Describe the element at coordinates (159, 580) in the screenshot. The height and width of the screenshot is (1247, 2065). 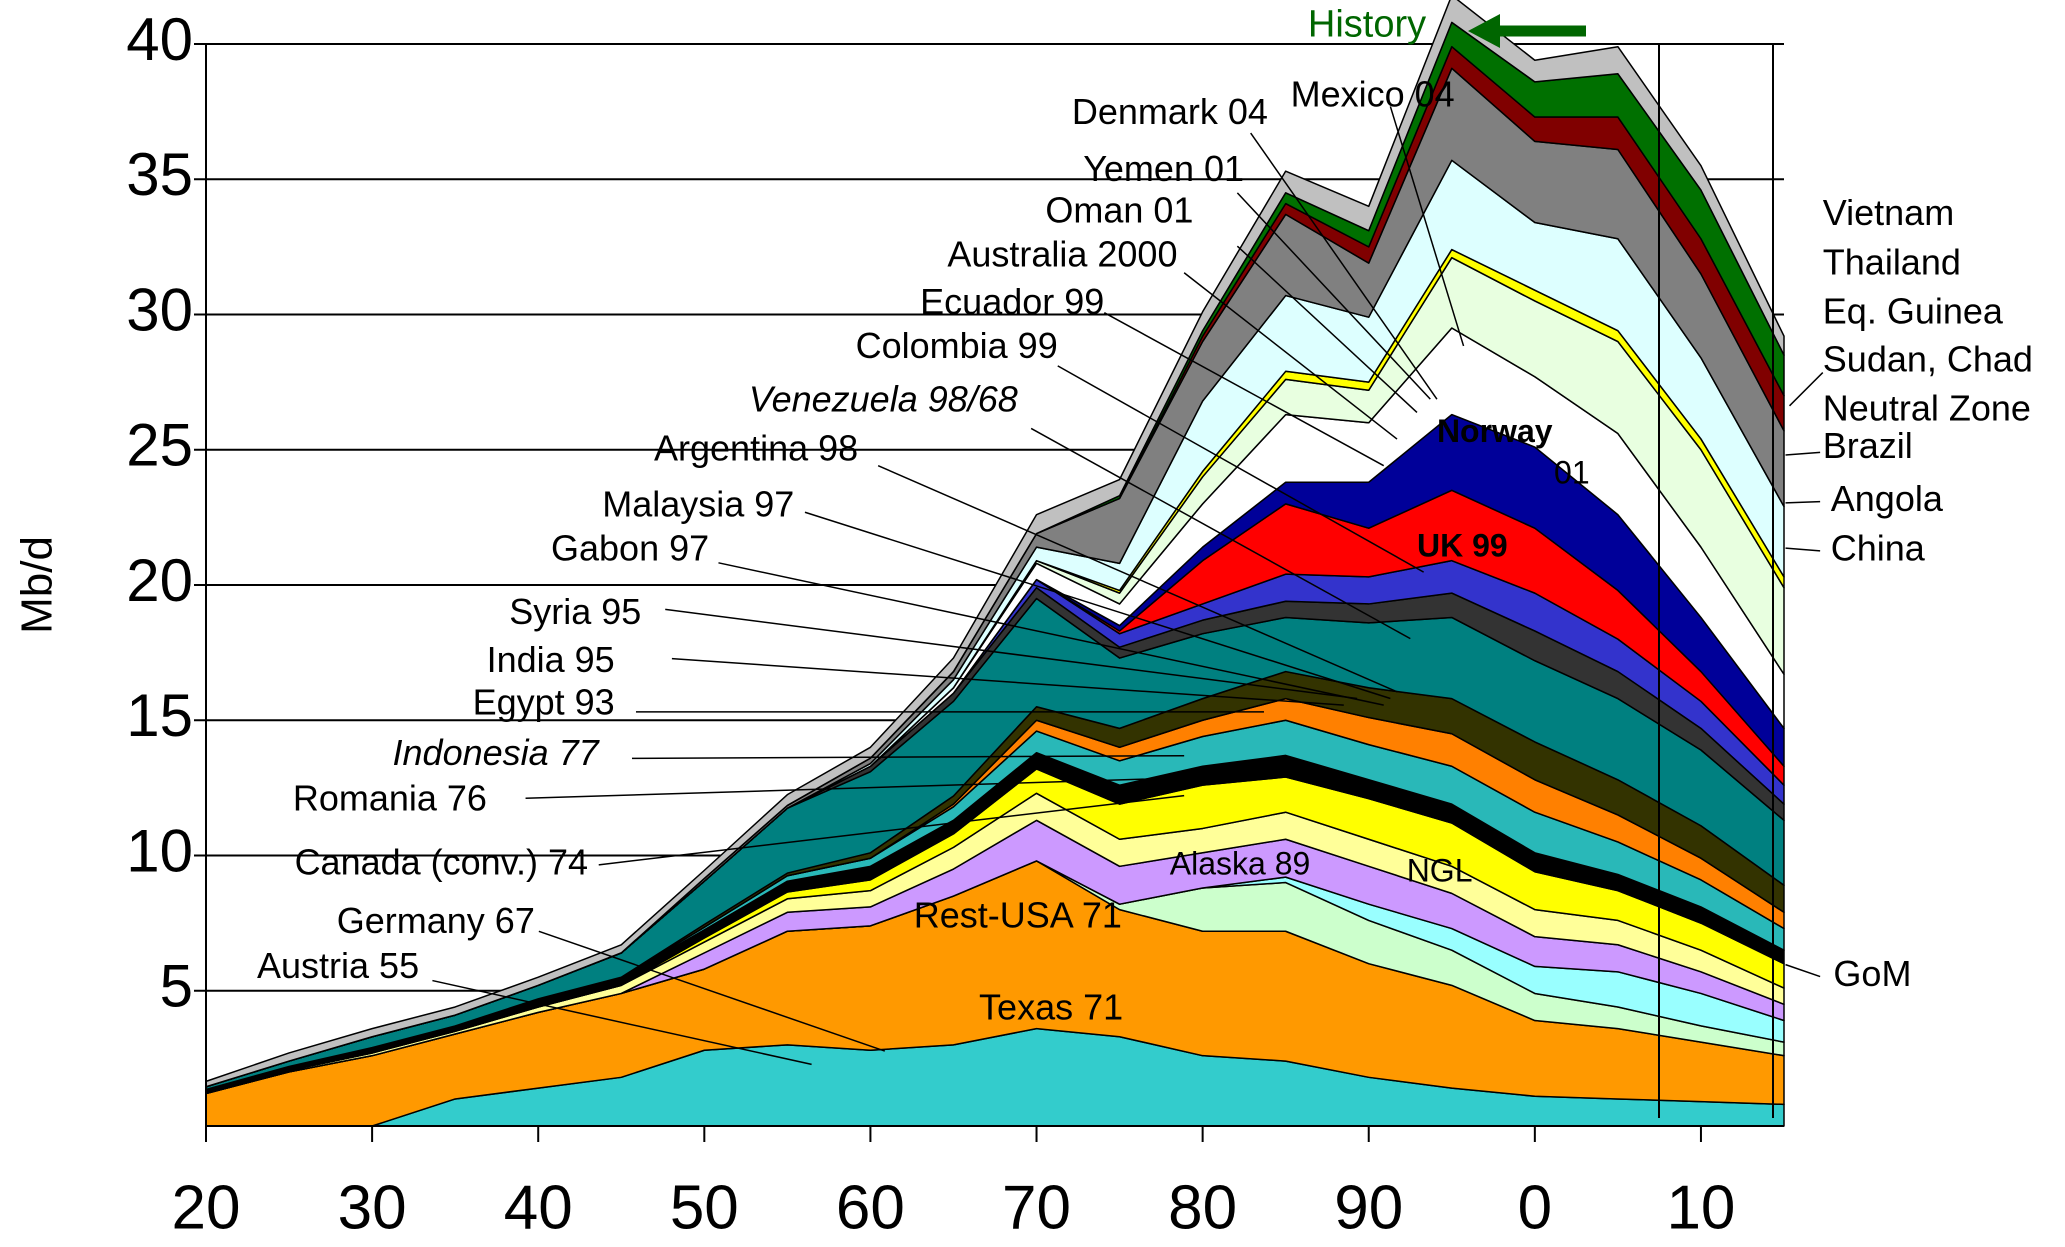
I see `y-tick-label: 20` at that location.